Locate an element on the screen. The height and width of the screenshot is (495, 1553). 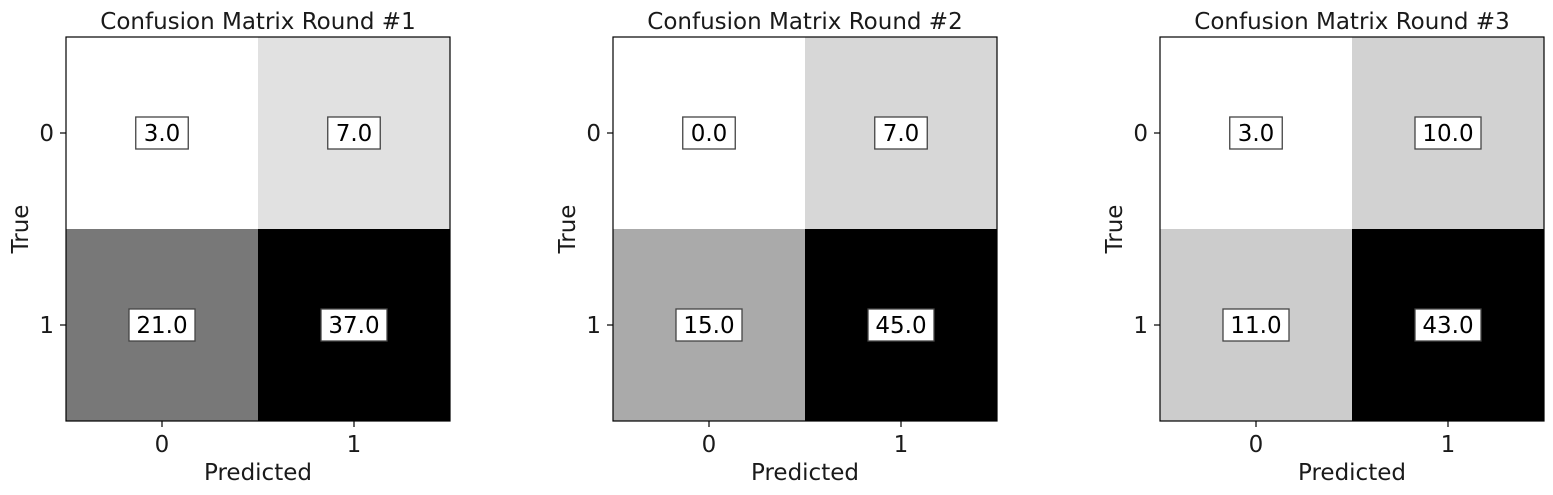
chart-title: Confusion Matrix Round #2 is located at coordinates (804, 22).